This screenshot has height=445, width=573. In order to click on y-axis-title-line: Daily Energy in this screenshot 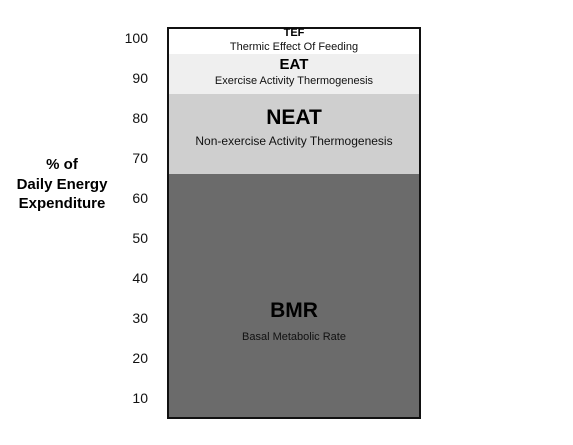, I will do `click(62, 184)`.